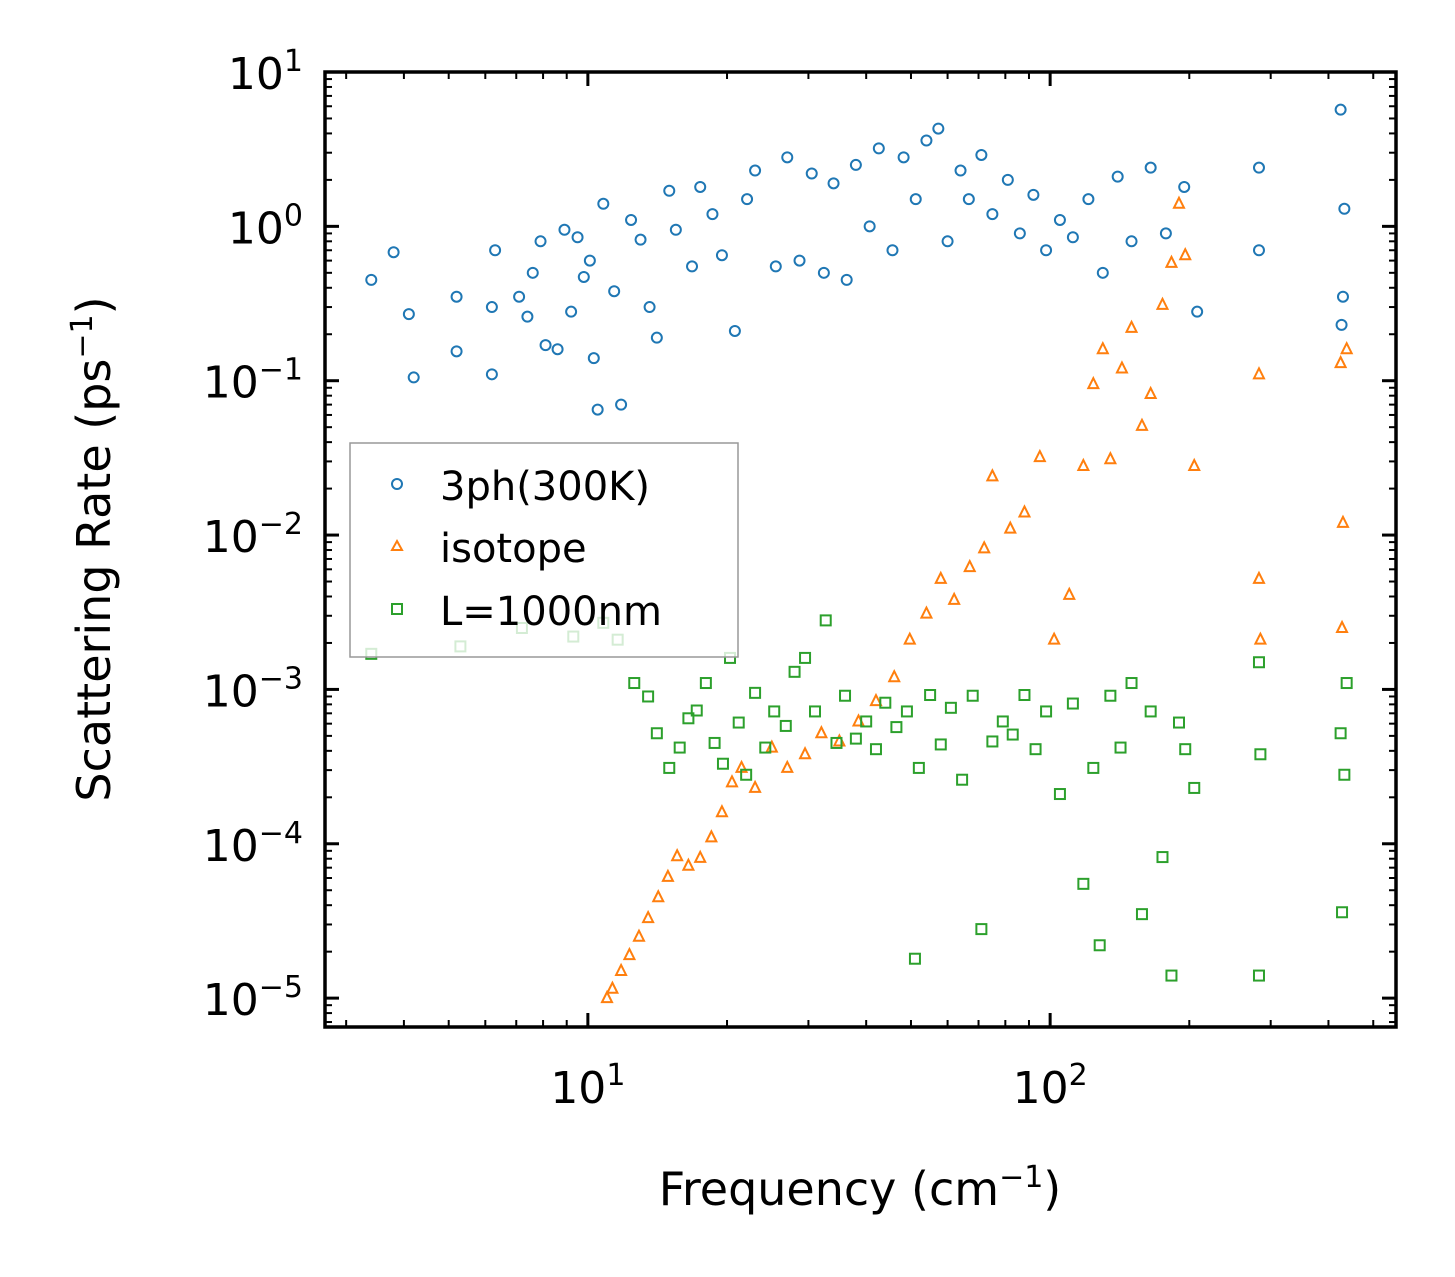 The image size is (1455, 1277). I want to click on y-tick-label: 10⁻³, so click(253, 689).